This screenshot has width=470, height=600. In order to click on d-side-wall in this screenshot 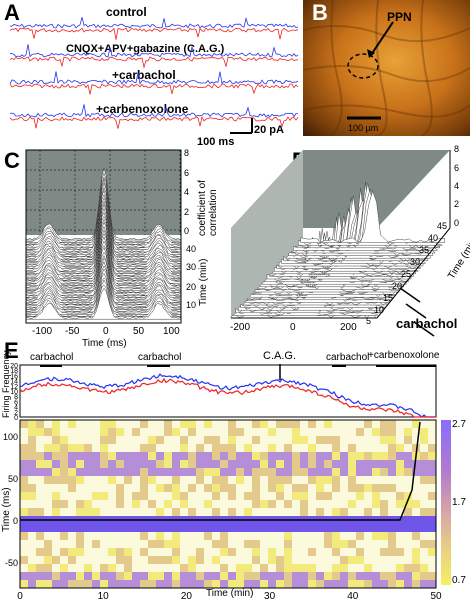, I will do `click(267, 234)`.